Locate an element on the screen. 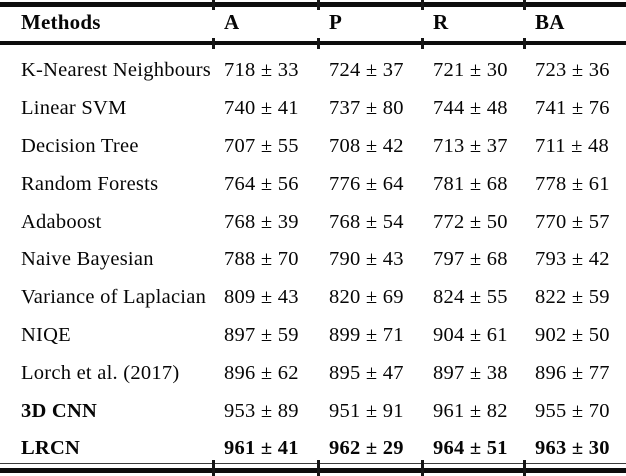  value-cell: 797 ± 68 is located at coordinates (470, 259).